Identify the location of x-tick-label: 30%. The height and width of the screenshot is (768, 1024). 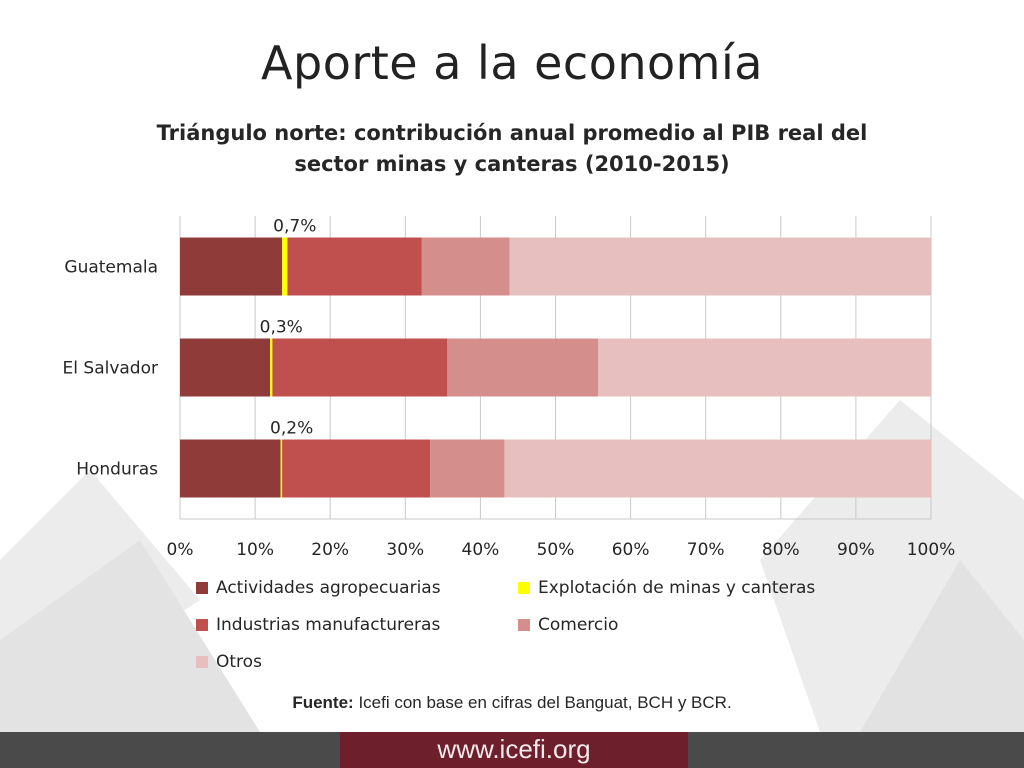
(405, 550).